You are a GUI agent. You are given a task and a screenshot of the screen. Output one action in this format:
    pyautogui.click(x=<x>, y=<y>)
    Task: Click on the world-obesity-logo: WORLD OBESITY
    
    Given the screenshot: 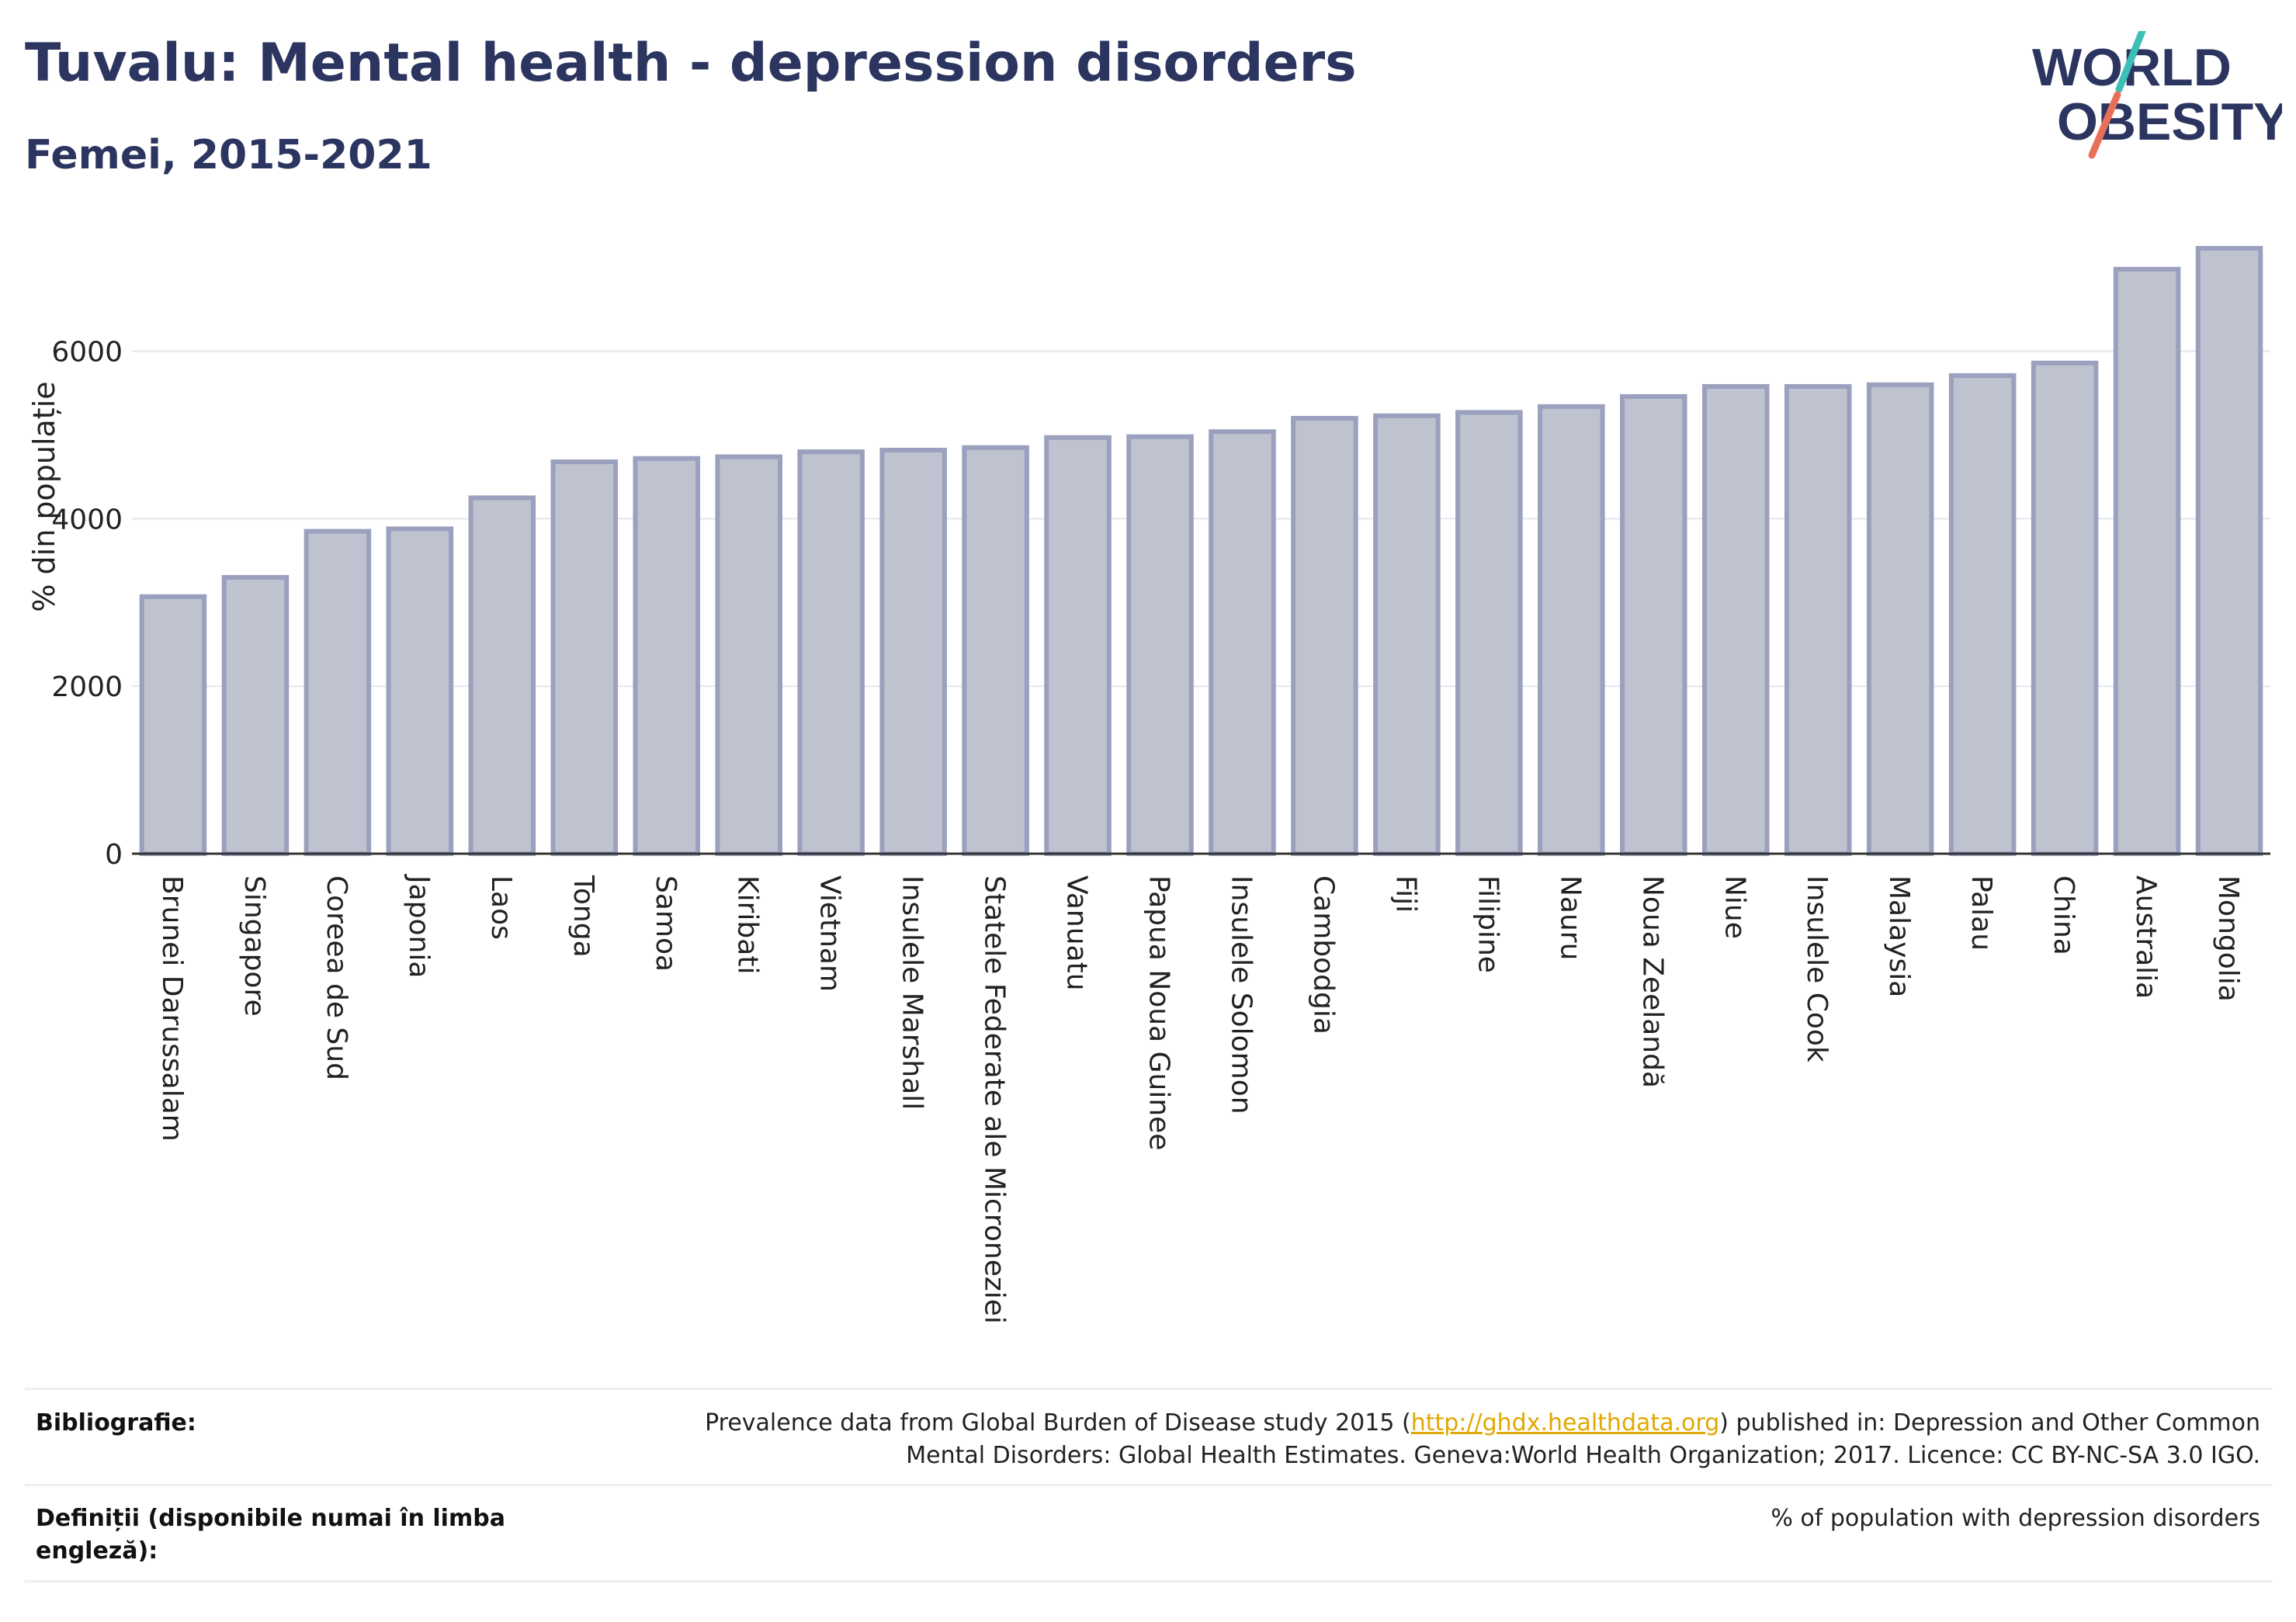 What is the action you would take?
    pyautogui.click(x=2157, y=95)
    